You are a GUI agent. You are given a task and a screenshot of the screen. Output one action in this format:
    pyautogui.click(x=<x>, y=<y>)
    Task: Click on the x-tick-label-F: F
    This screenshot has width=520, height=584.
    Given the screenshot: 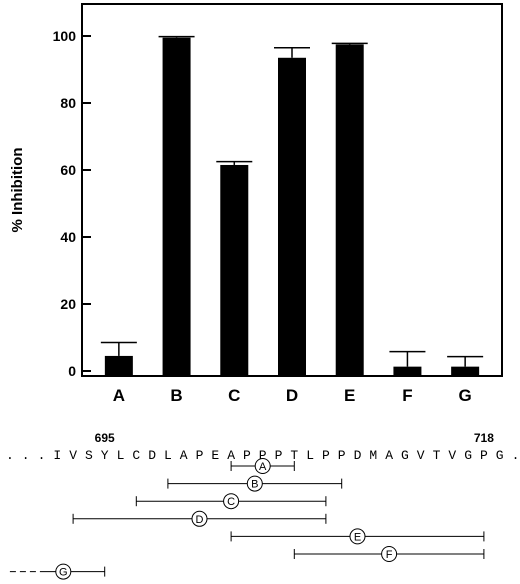 What is the action you would take?
    pyautogui.click(x=407, y=395)
    